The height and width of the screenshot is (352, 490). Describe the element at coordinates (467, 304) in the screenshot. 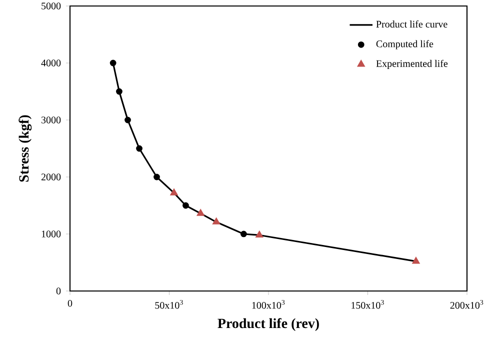

I see `x-tick-label: 200x10$^{3}$` at that location.